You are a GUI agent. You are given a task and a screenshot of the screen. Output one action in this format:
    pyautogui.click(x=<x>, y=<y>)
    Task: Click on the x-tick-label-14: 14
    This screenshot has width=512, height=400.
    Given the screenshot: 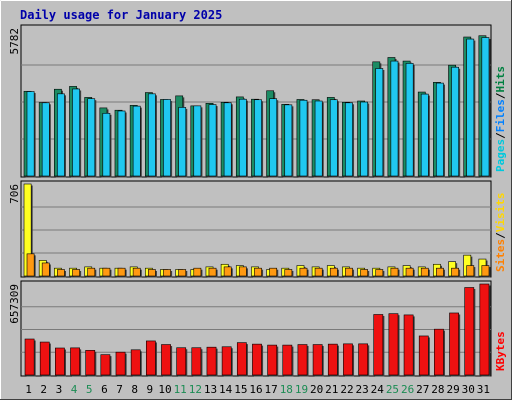 What is the action you would take?
    pyautogui.click(x=226, y=389)
    